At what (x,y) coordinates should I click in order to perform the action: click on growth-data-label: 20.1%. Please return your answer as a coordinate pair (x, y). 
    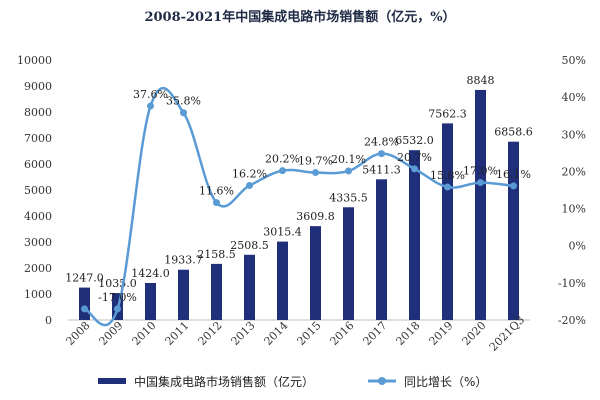
    Looking at the image, I should click on (348, 159).